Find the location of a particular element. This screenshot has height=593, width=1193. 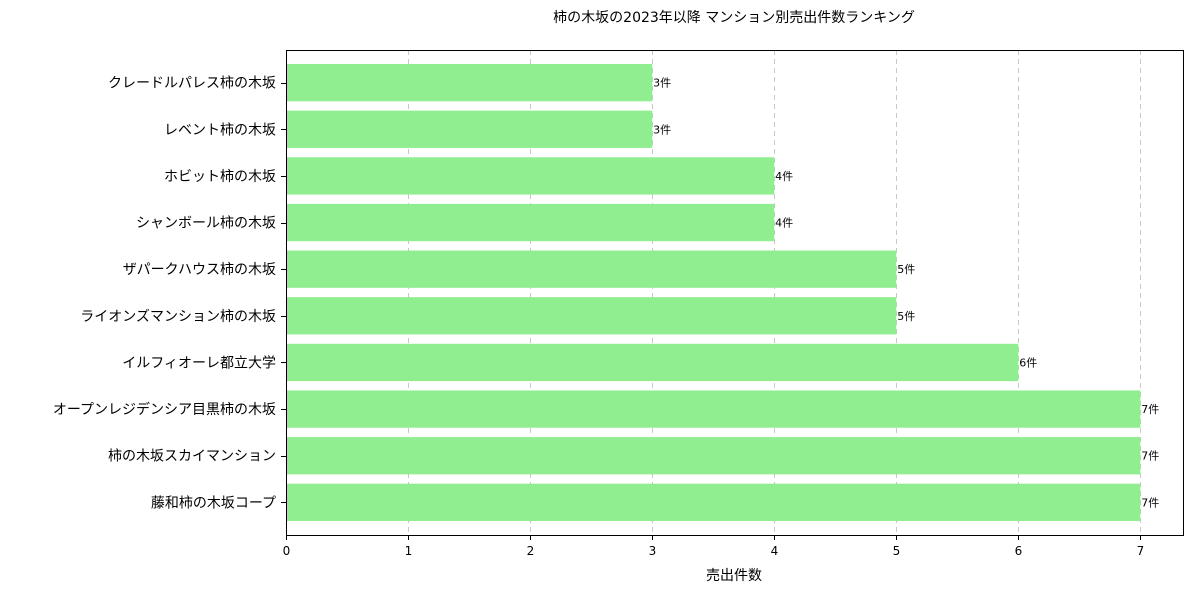

y-category-label: ホビット柿の木坂 is located at coordinates (220, 176).